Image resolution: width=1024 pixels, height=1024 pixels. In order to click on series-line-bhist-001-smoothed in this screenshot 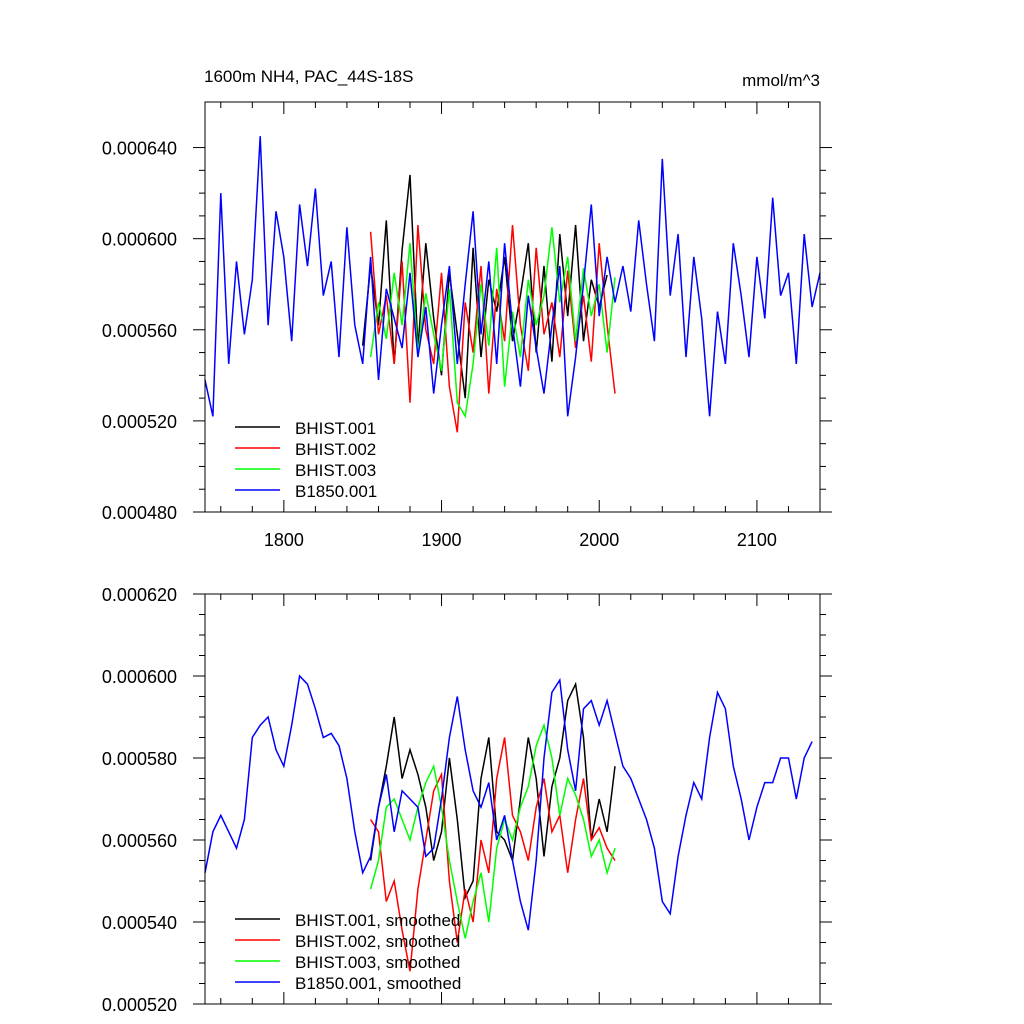, I will do `click(492, 791)`.